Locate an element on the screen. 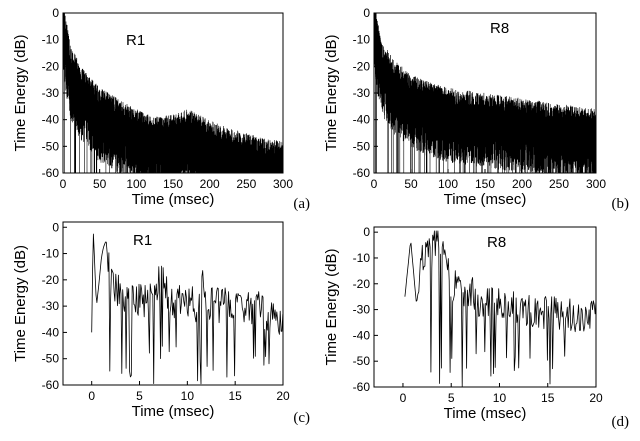  panel-label: (a) is located at coordinates (301, 204).